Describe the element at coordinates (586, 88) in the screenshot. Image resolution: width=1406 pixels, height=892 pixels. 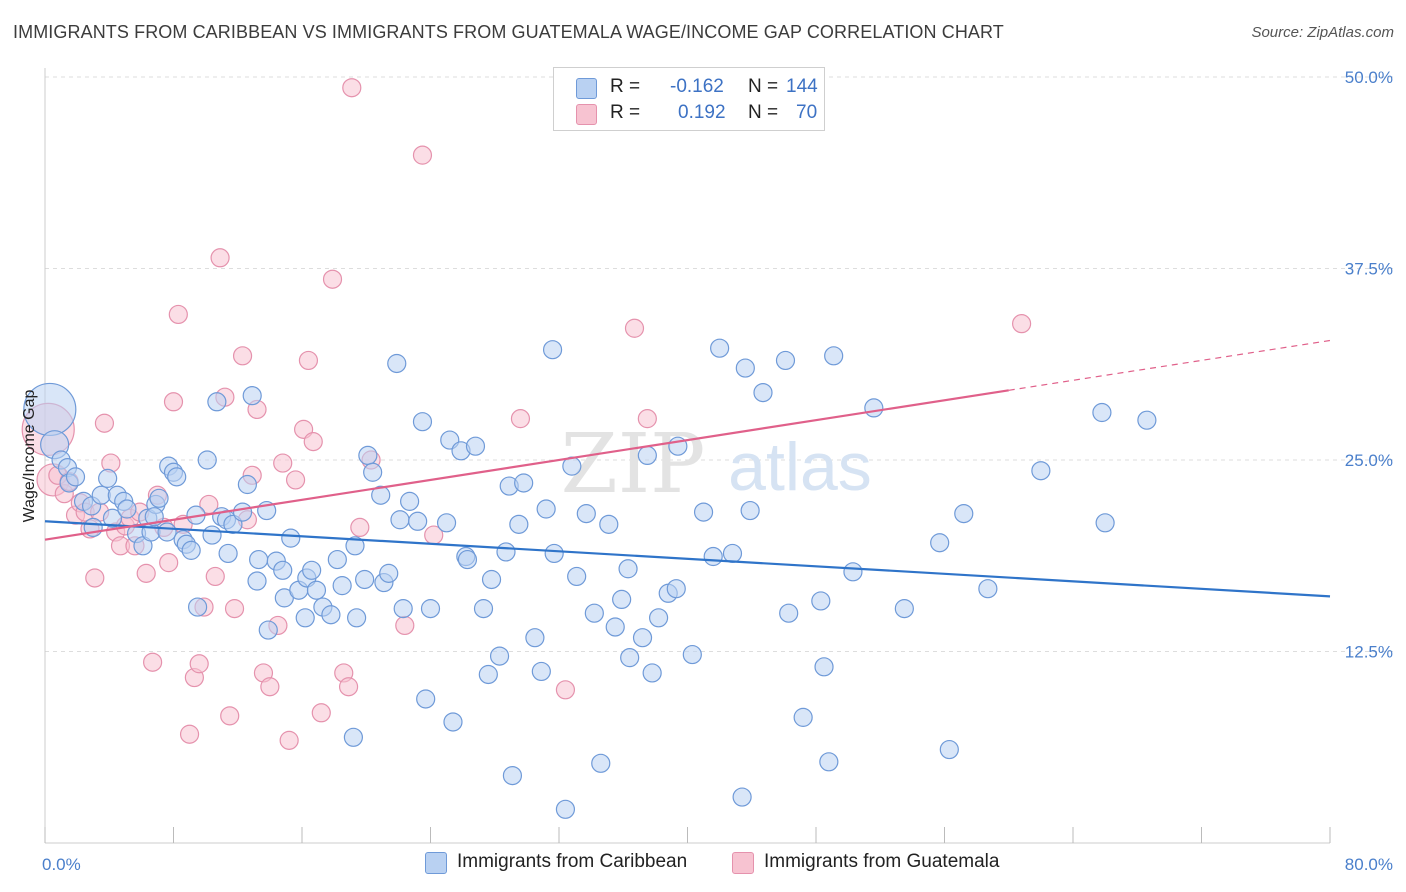
I see `caribbean-swatch` at that location.